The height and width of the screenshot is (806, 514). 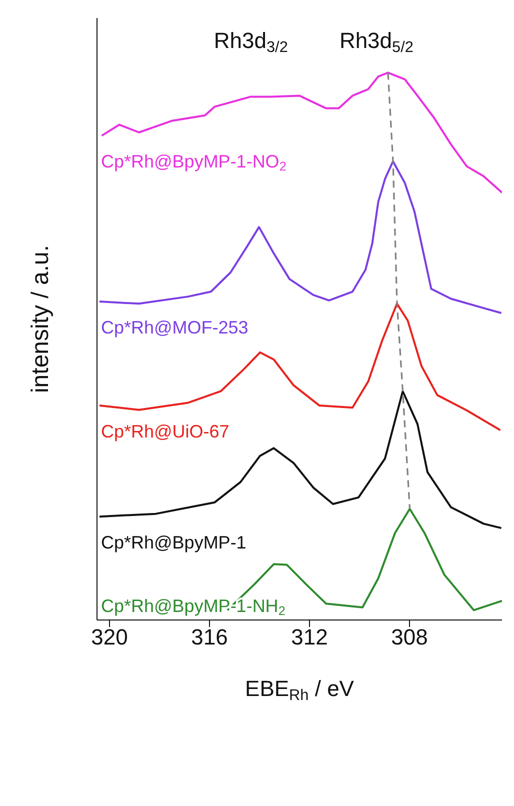 I want to click on series-label: Cp*Rh@BpyMP-1-NO$_{2}$, so click(x=193, y=163).